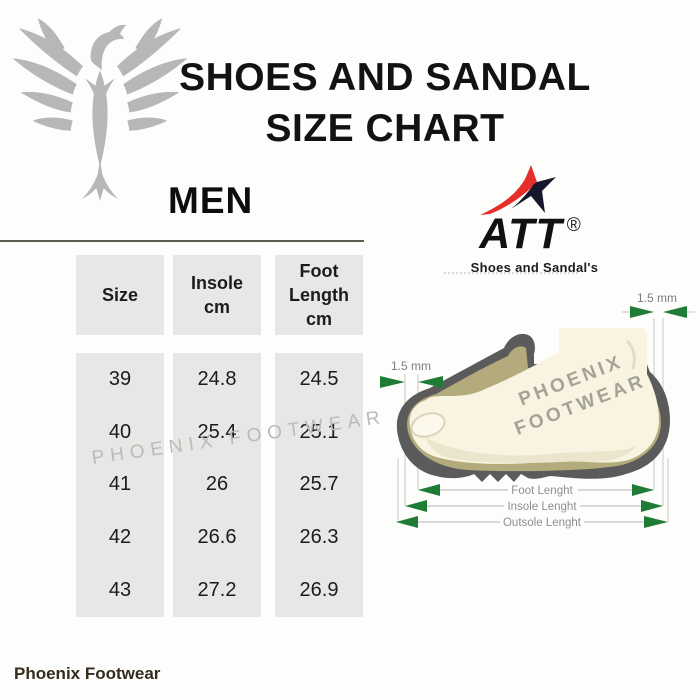 The height and width of the screenshot is (700, 700). What do you see at coordinates (120, 378) in the screenshot?
I see `table-cell-size: 39` at bounding box center [120, 378].